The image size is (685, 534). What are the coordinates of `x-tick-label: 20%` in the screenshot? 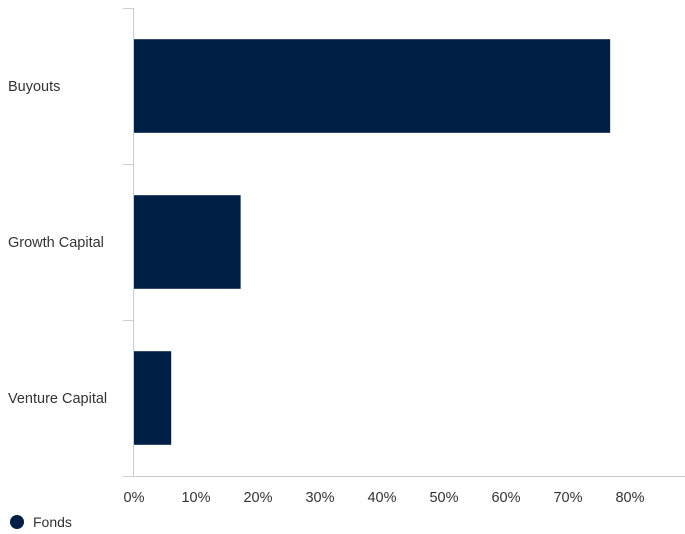 It's located at (257, 498).